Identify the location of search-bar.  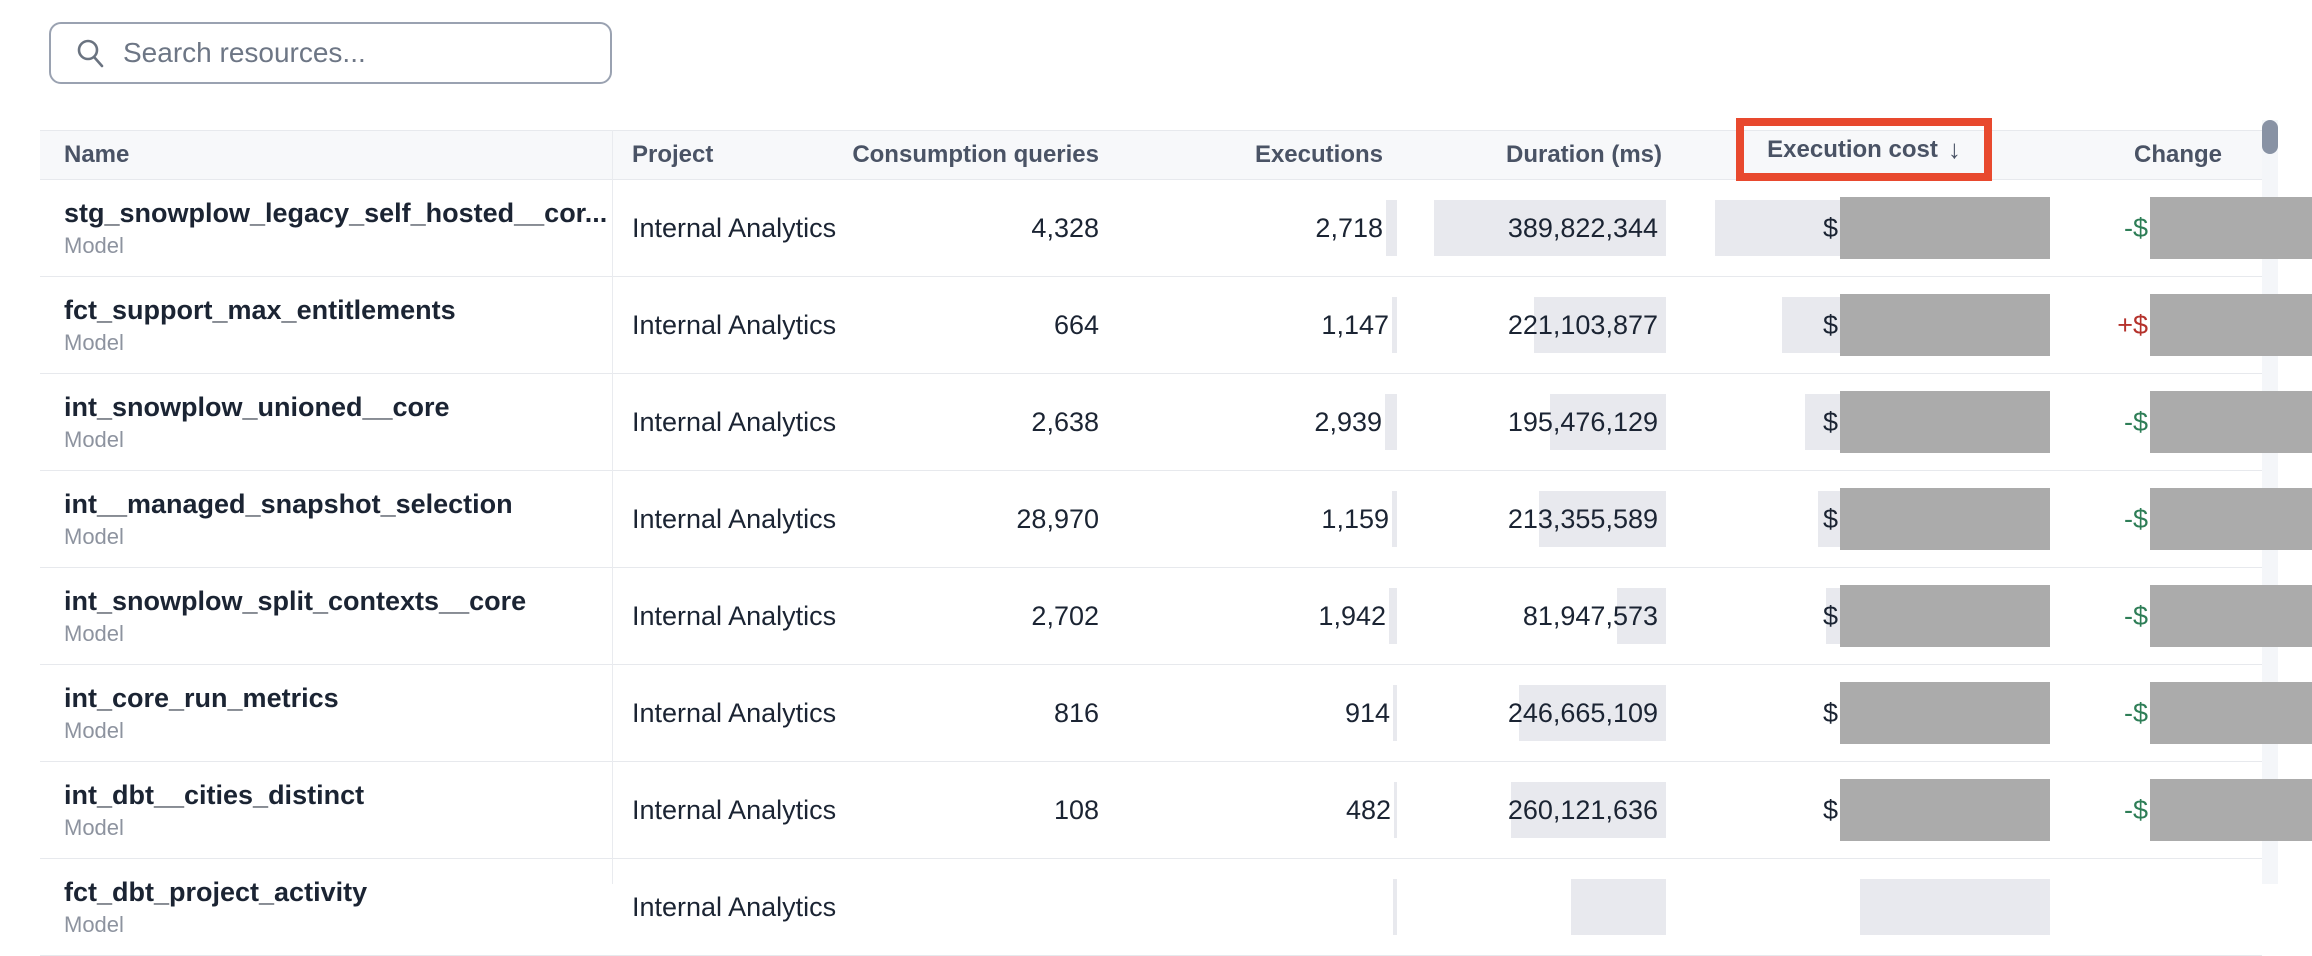
(330, 53).